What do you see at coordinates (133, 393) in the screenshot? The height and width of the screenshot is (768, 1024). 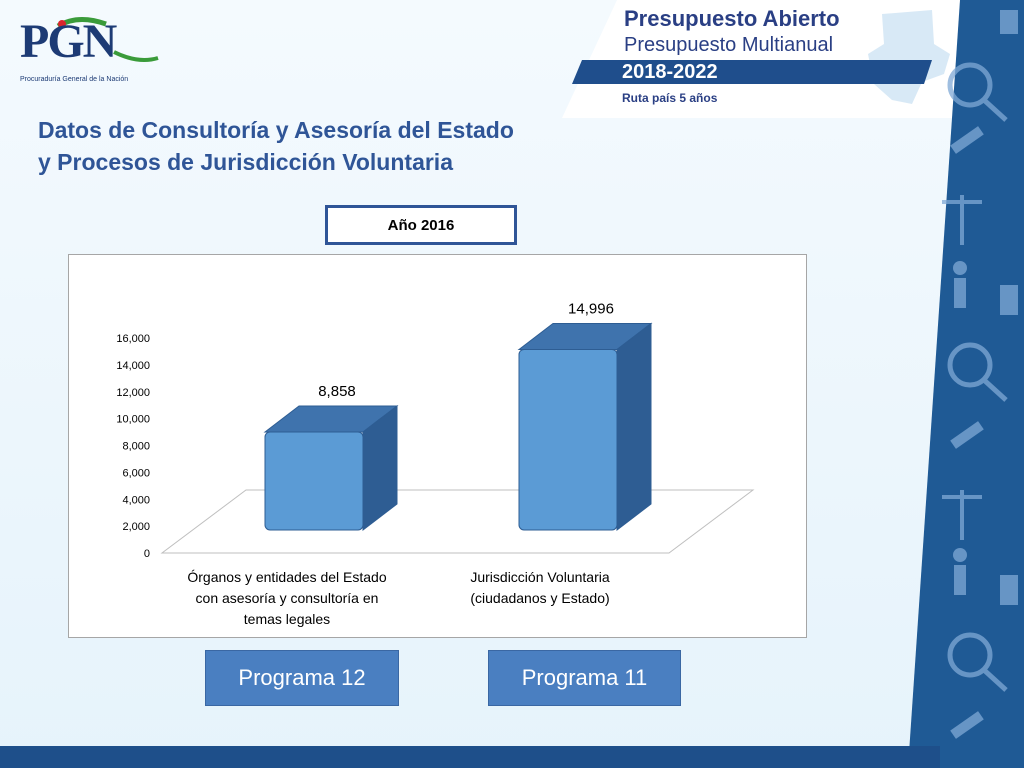 I see `y-tick-label: 12,000` at bounding box center [133, 393].